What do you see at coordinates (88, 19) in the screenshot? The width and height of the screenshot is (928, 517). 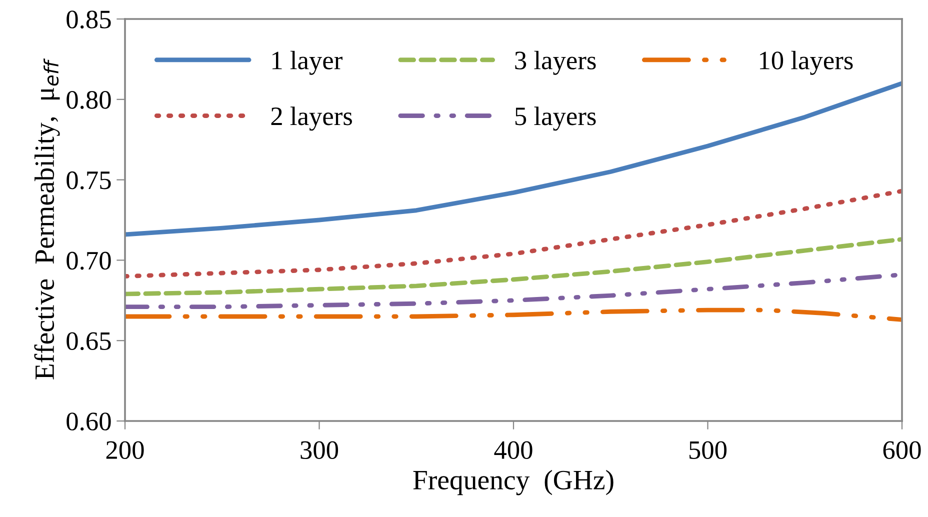 I see `y-tick-label: 0.85` at bounding box center [88, 19].